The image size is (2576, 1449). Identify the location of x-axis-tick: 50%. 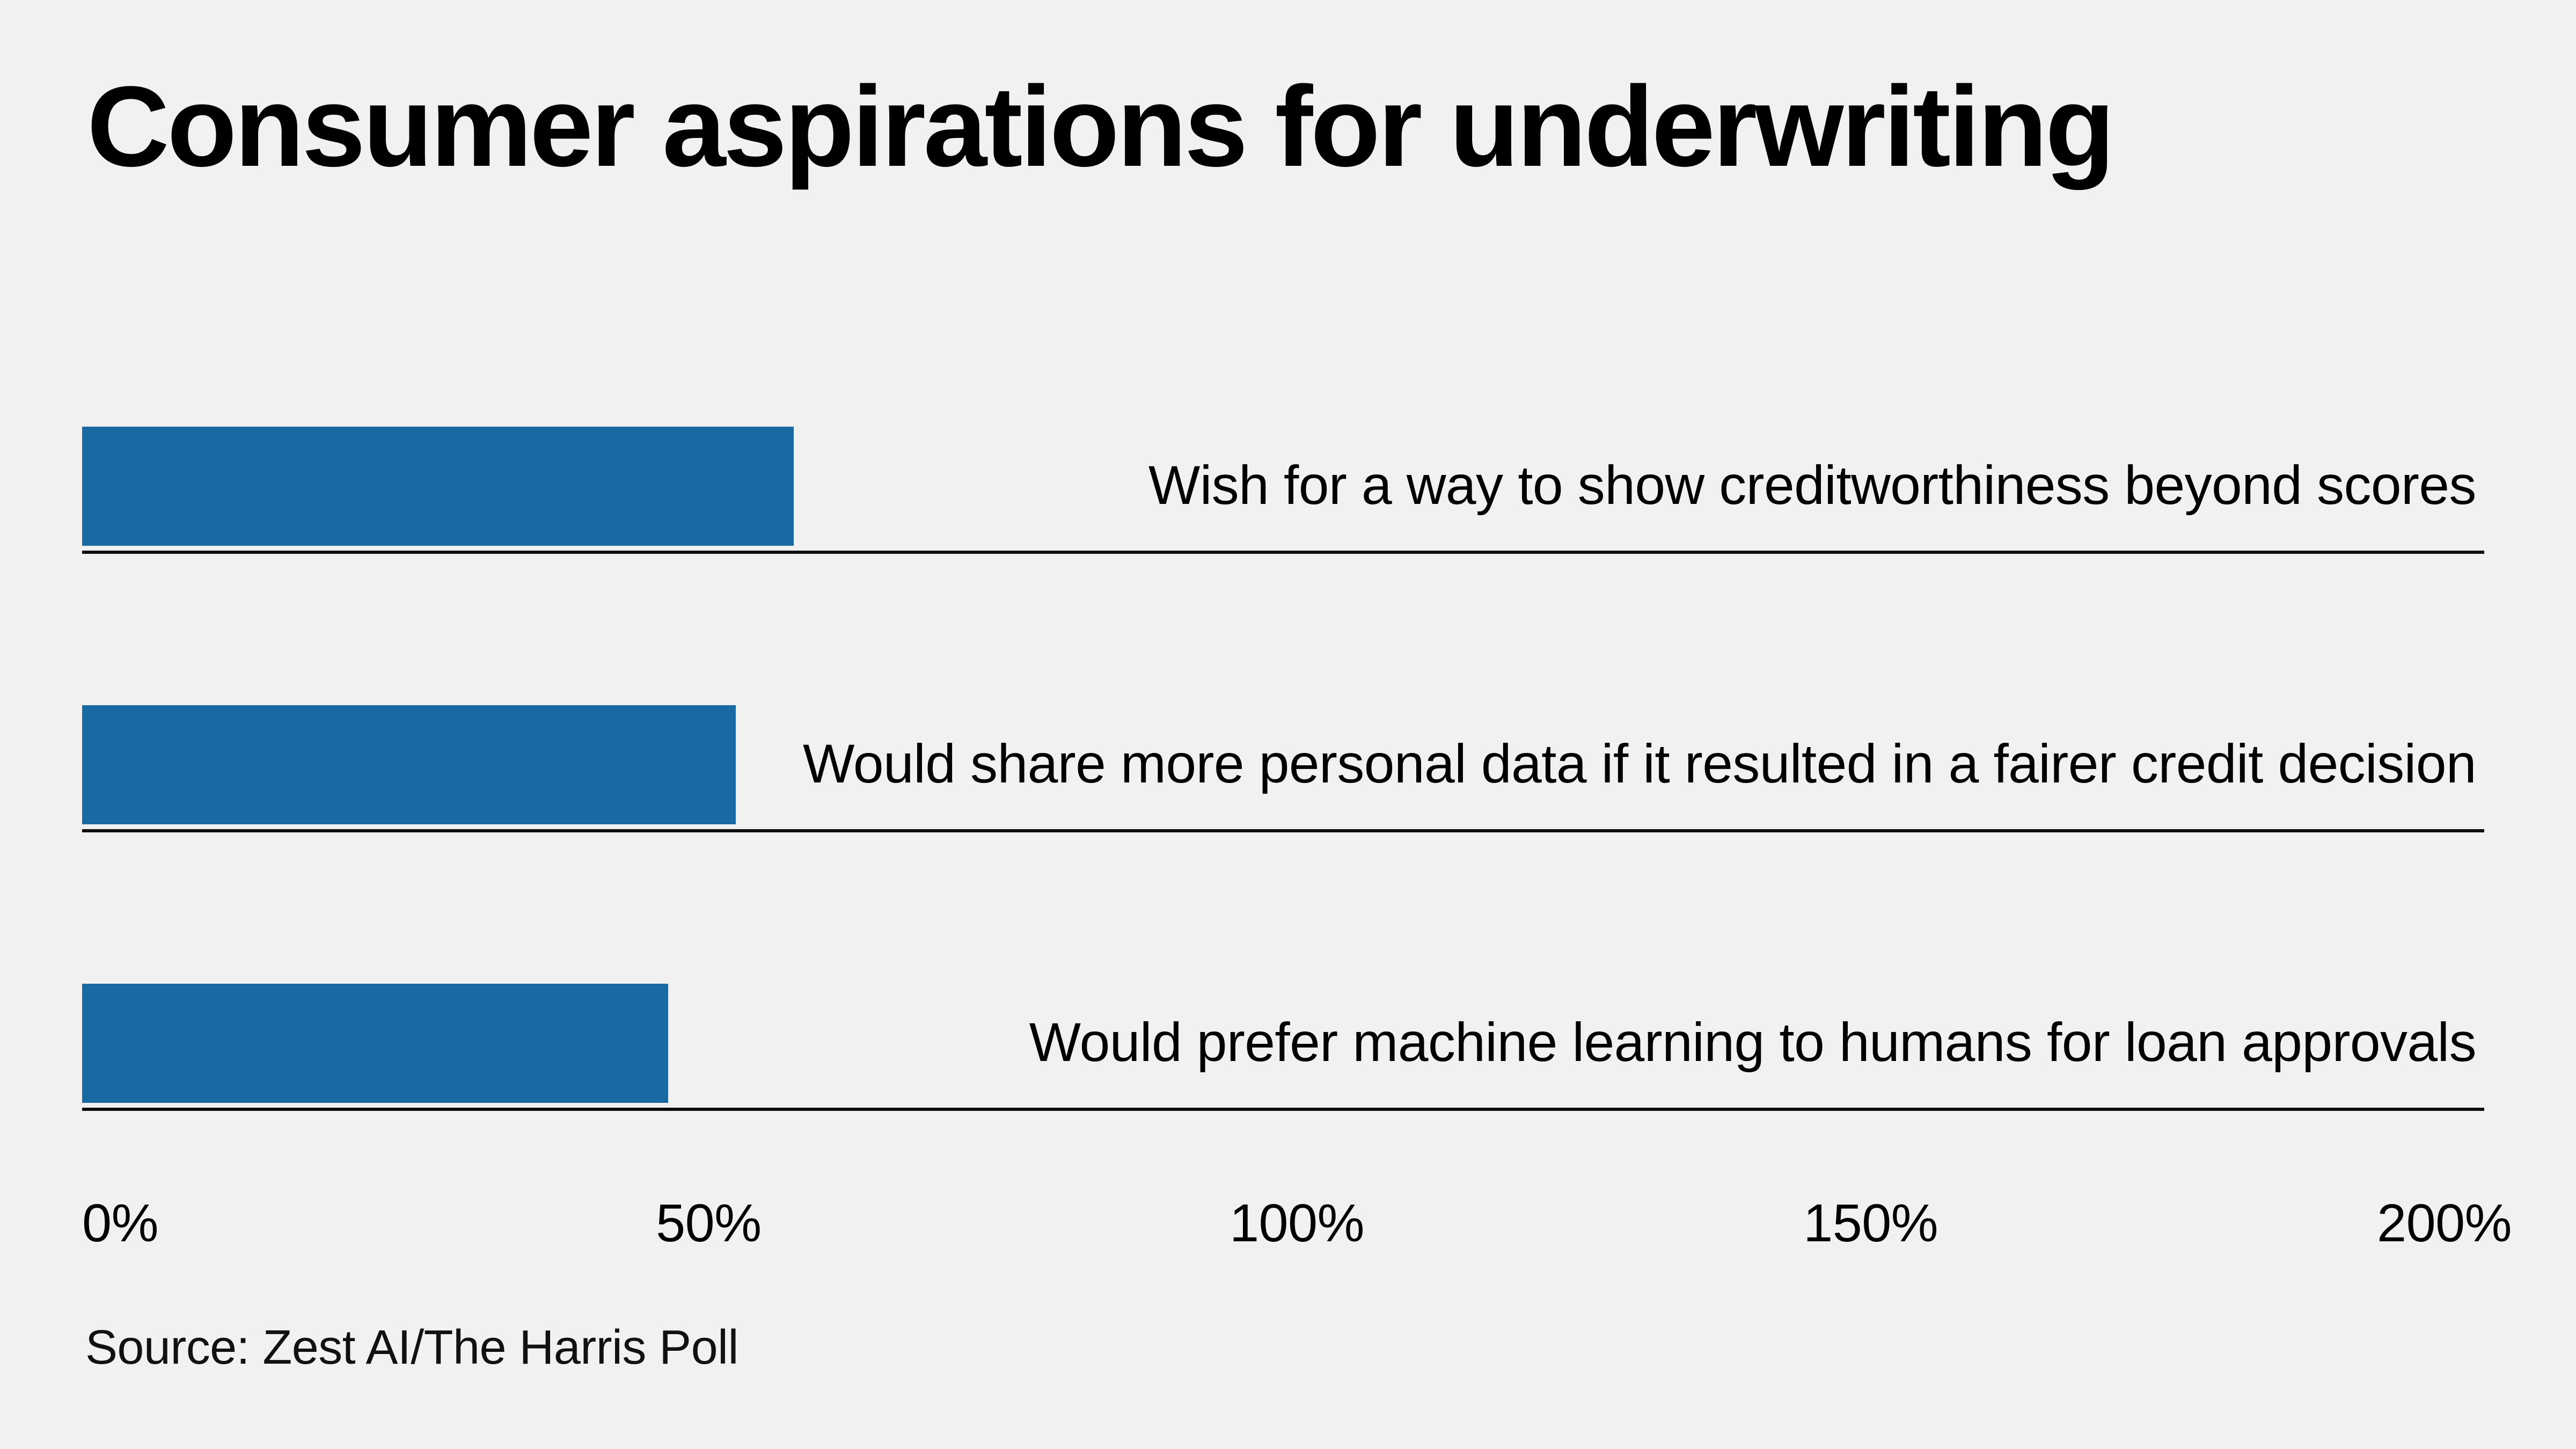
(709, 1223).